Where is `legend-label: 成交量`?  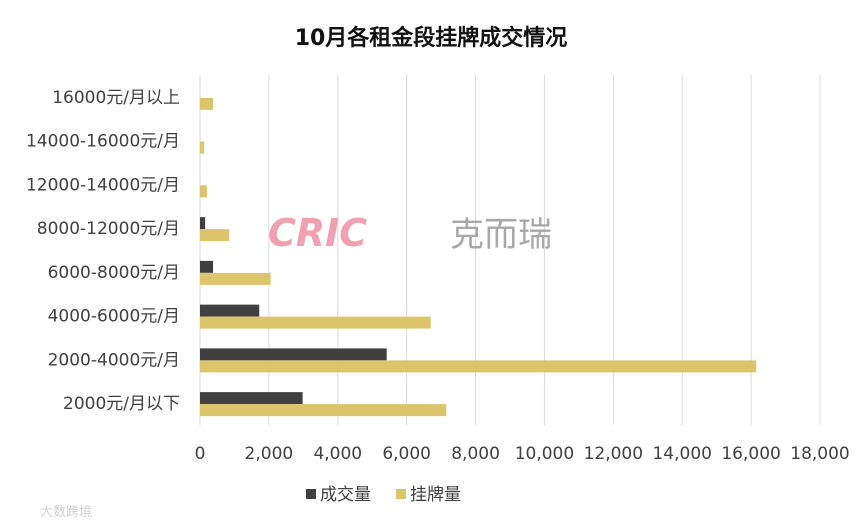 legend-label: 成交量 is located at coordinates (345, 495).